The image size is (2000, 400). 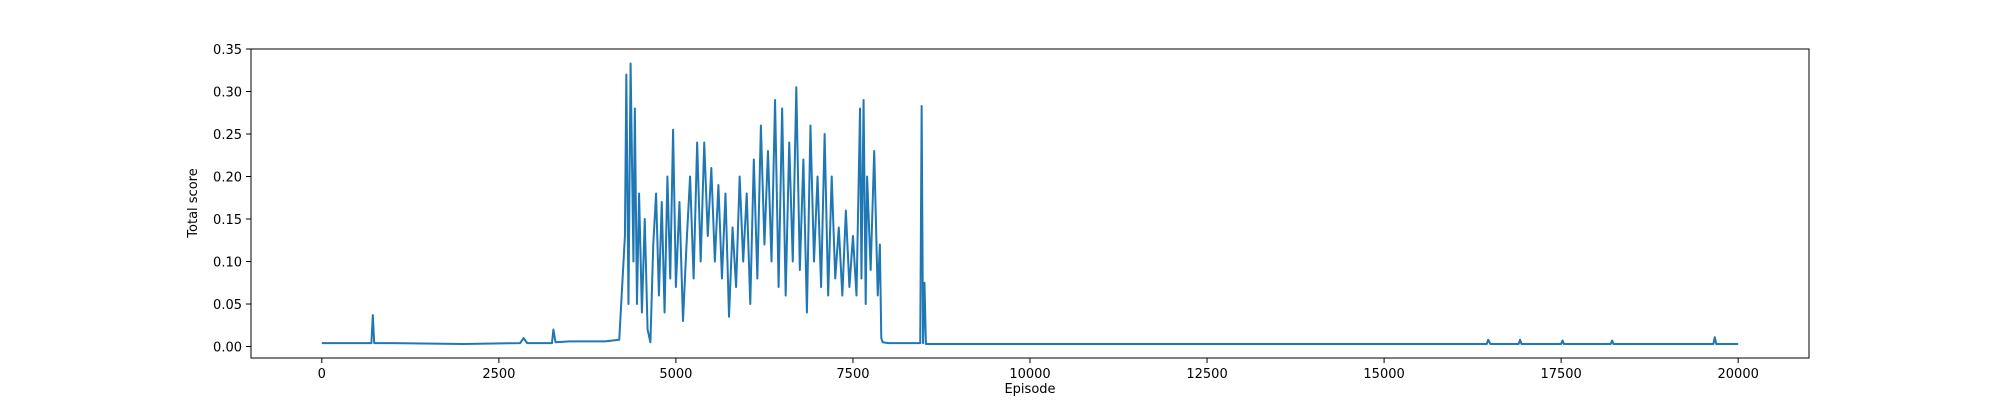 I want to click on x-tick-label: 10000, so click(x=1029, y=374).